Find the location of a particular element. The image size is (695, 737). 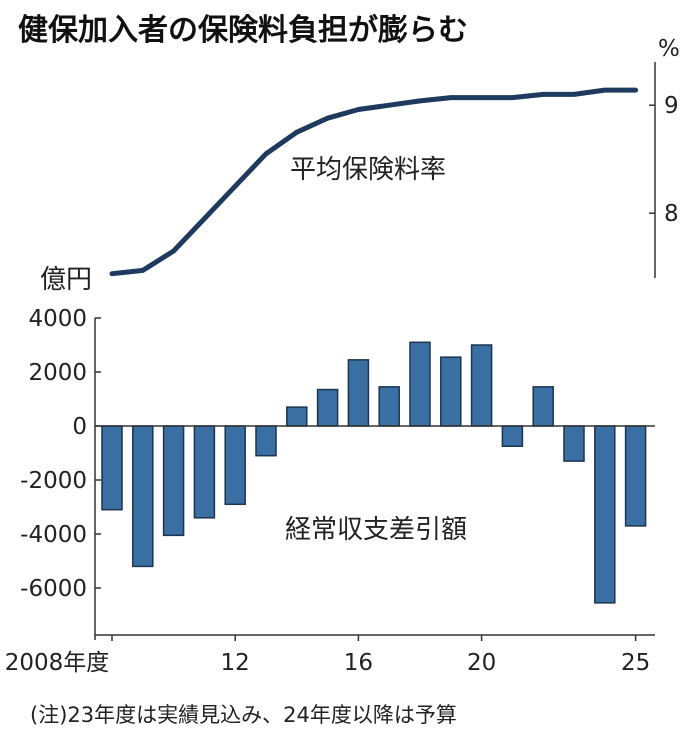

bar-tick-label: 2000 is located at coordinates (57, 373).